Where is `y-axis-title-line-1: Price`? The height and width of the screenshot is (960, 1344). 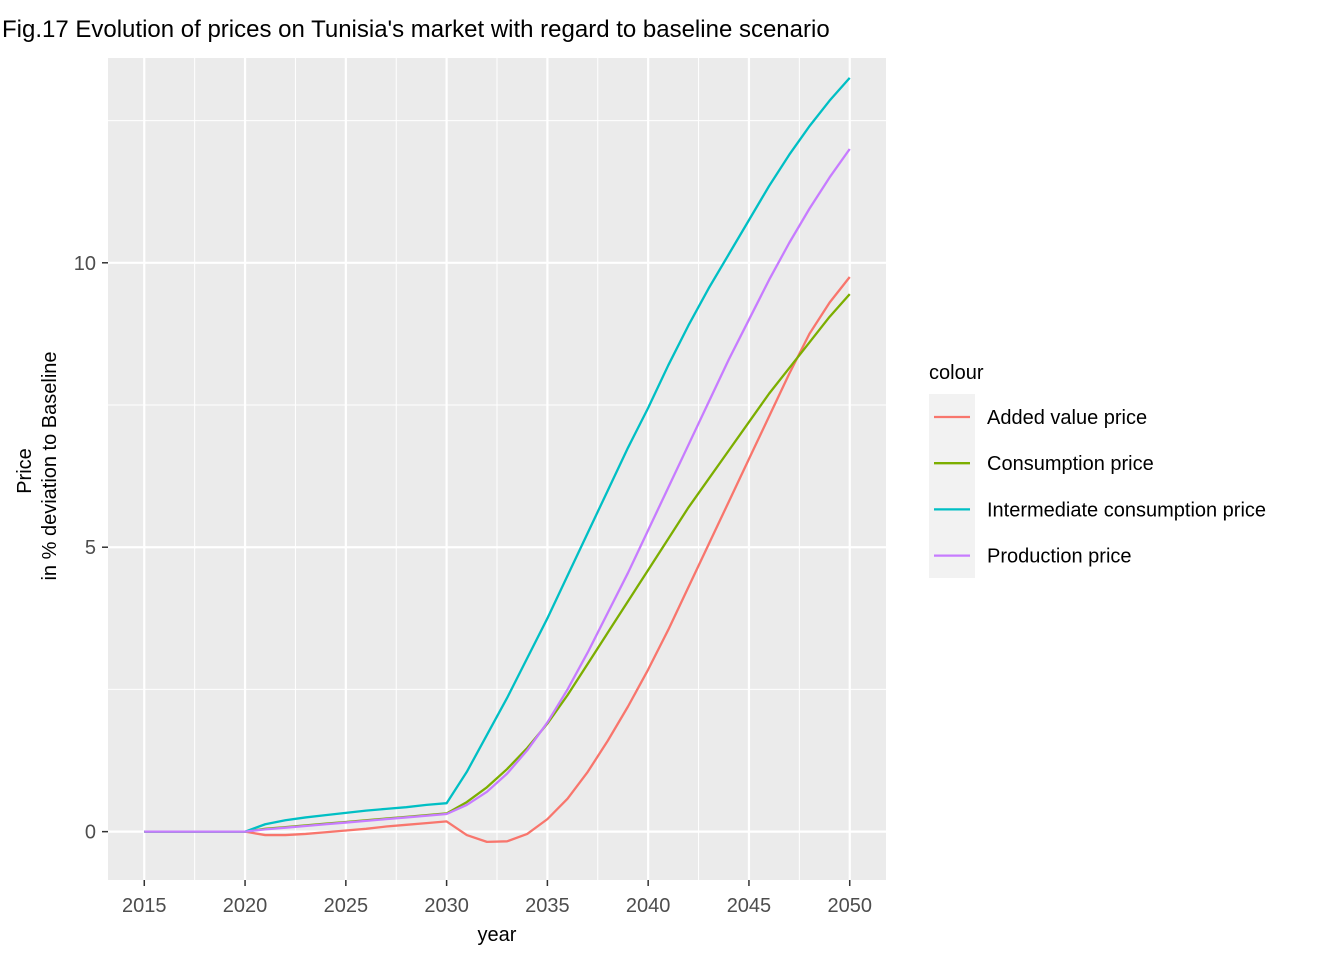
y-axis-title-line-1: Price is located at coordinates (25, 471).